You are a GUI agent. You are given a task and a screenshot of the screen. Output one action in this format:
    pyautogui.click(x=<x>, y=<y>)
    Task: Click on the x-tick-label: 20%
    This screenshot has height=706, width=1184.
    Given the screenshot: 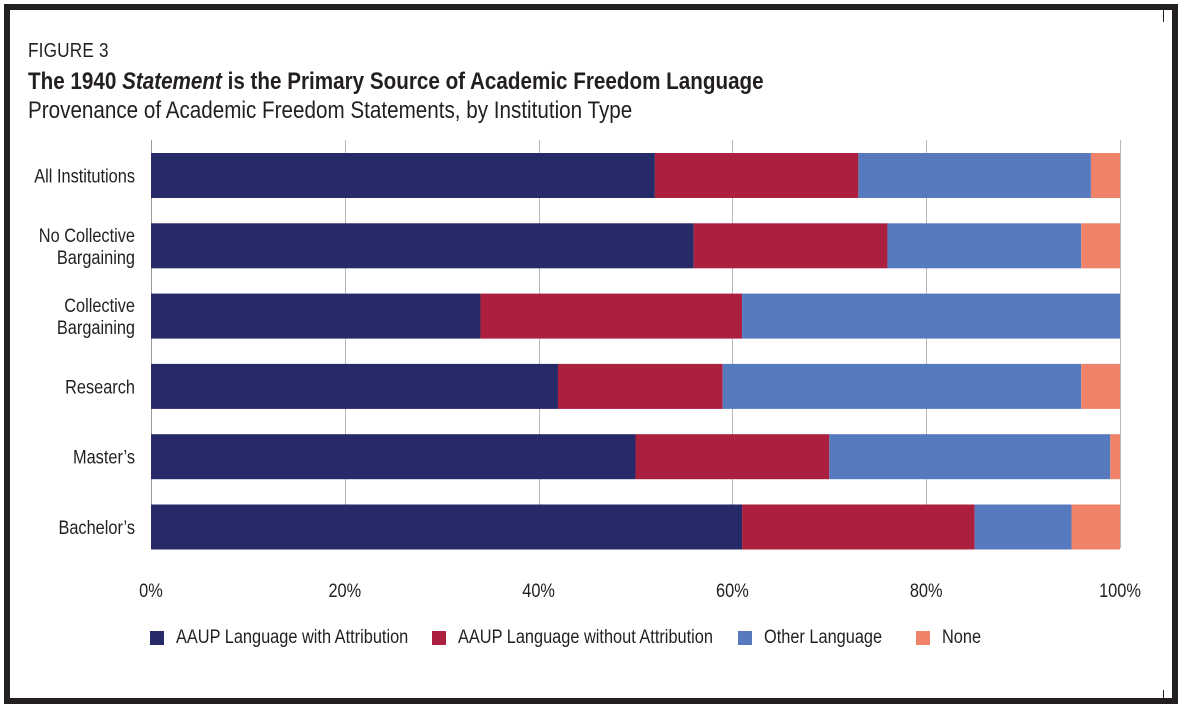 What is the action you would take?
    pyautogui.click(x=344, y=590)
    